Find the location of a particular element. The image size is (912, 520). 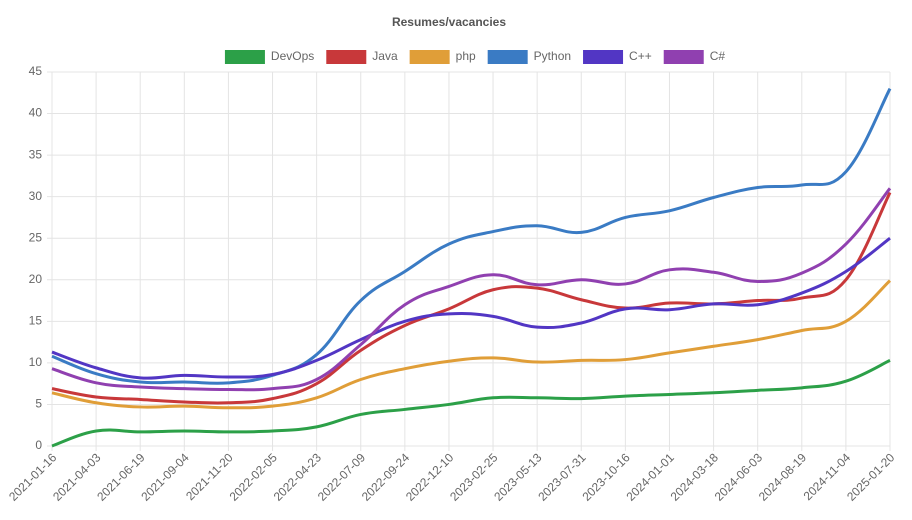

y-tick-label: 0 is located at coordinates (38, 445).